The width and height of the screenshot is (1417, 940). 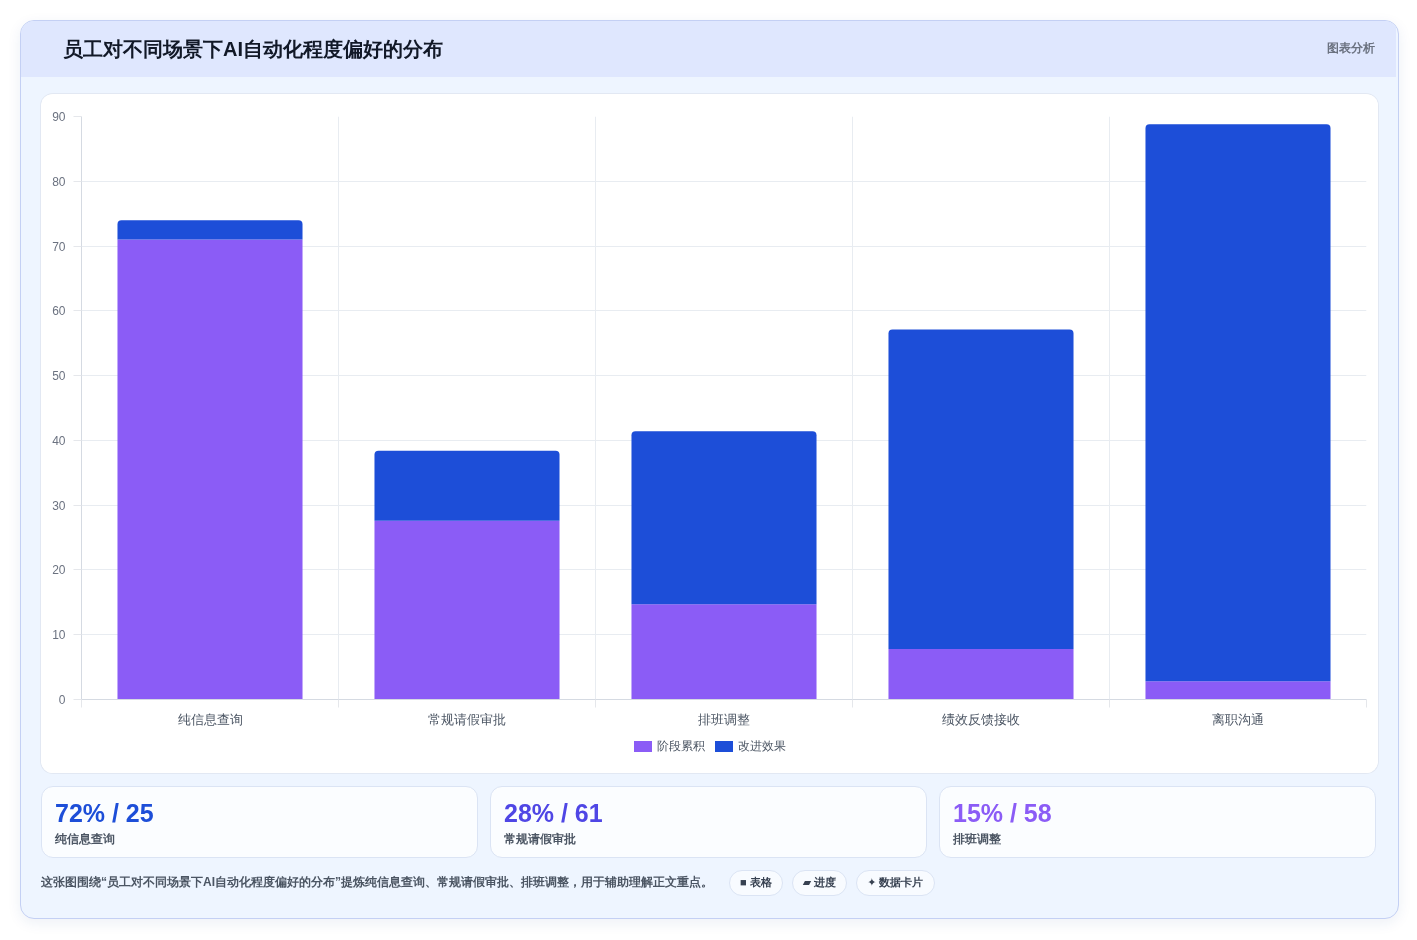 I want to click on x-tick-label: 离职沟通, so click(x=1238, y=719).